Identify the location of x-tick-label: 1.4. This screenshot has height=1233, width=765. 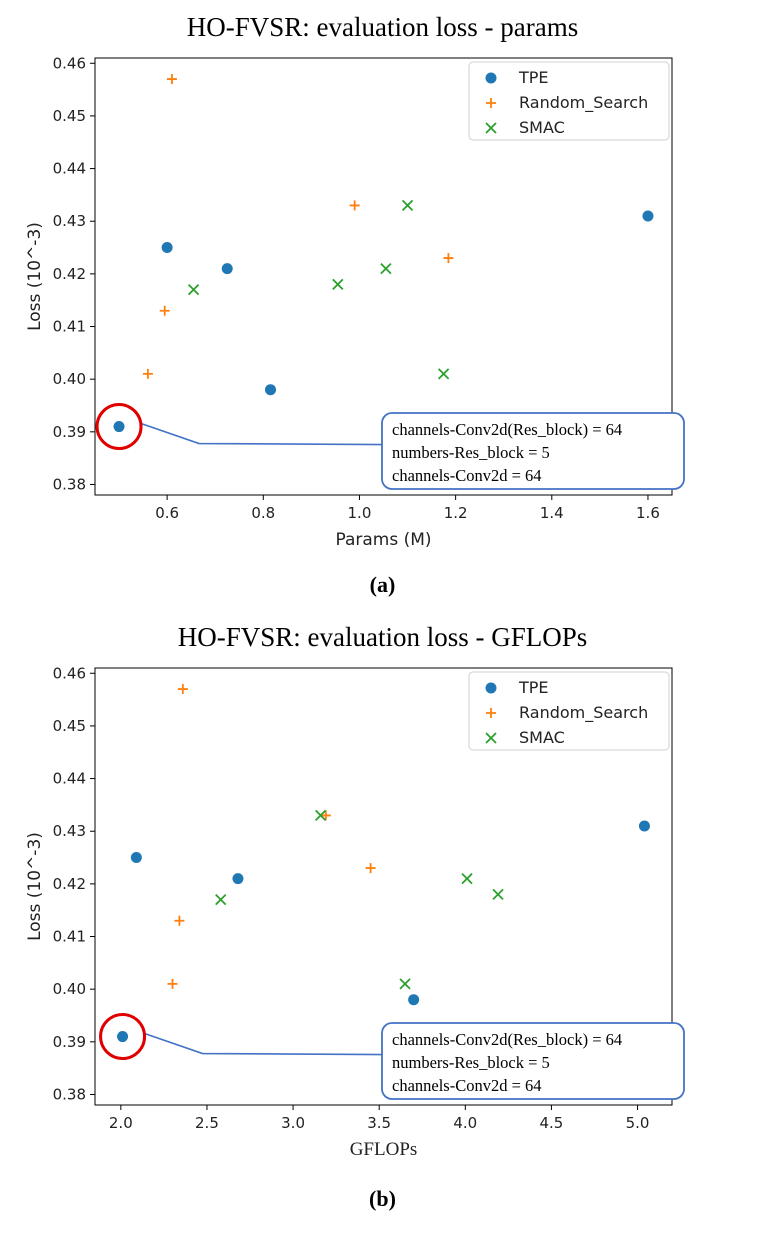
(552, 513).